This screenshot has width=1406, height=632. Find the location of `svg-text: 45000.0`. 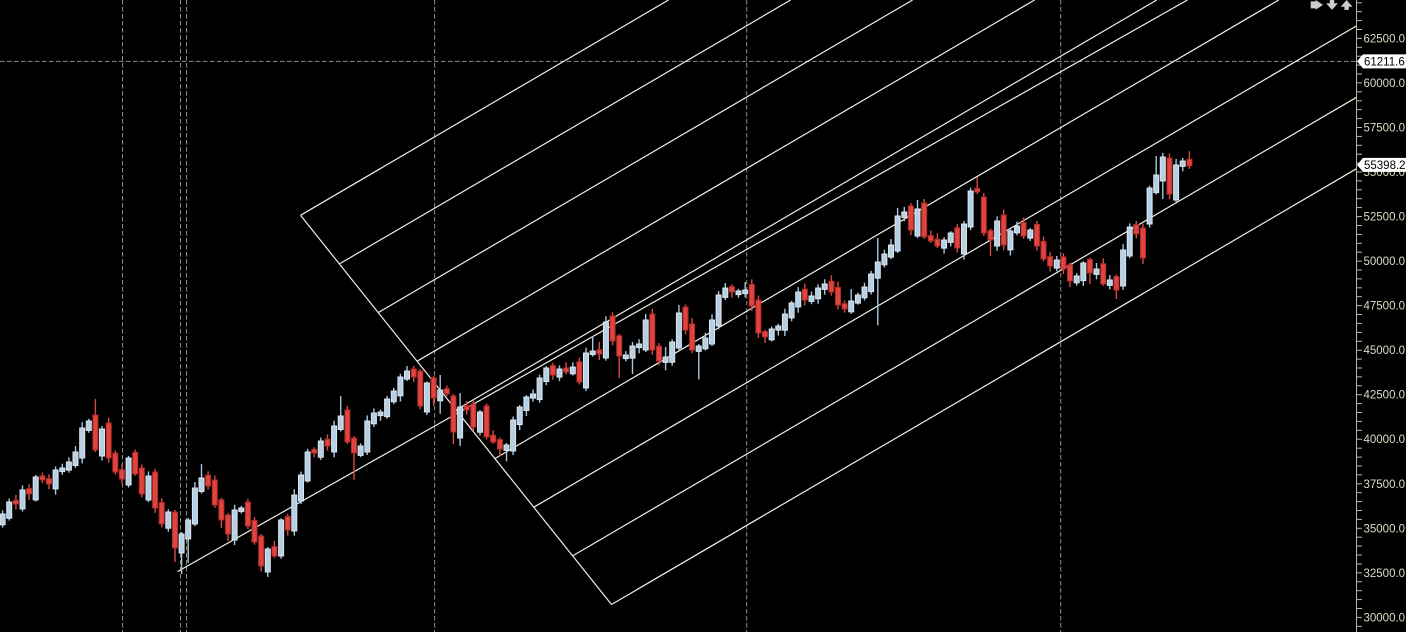

svg-text: 45000.0 is located at coordinates (1385, 351).